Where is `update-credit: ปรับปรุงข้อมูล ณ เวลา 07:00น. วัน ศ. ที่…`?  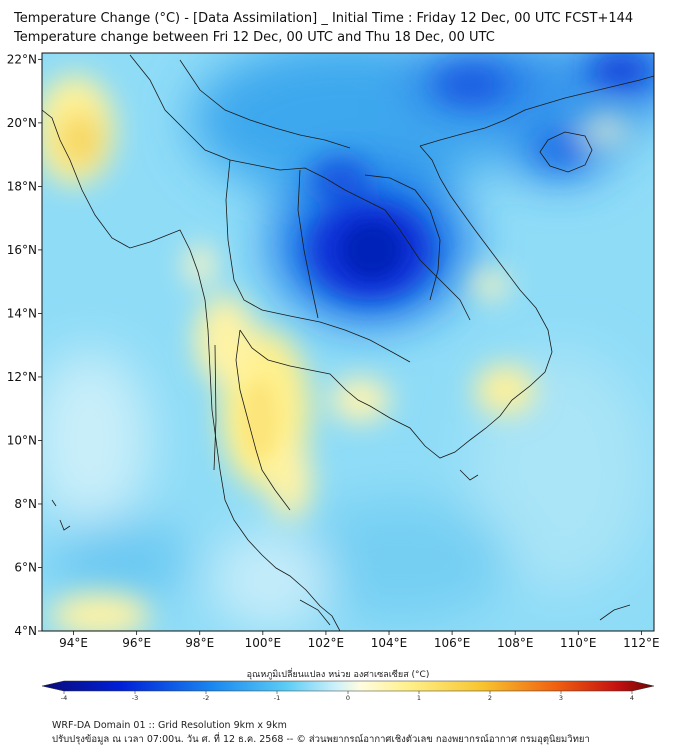 update-credit: ปรับปรุงข้อมูล ณ เวลา 07:00น. วัน ศ. ที่… is located at coordinates (321, 739).